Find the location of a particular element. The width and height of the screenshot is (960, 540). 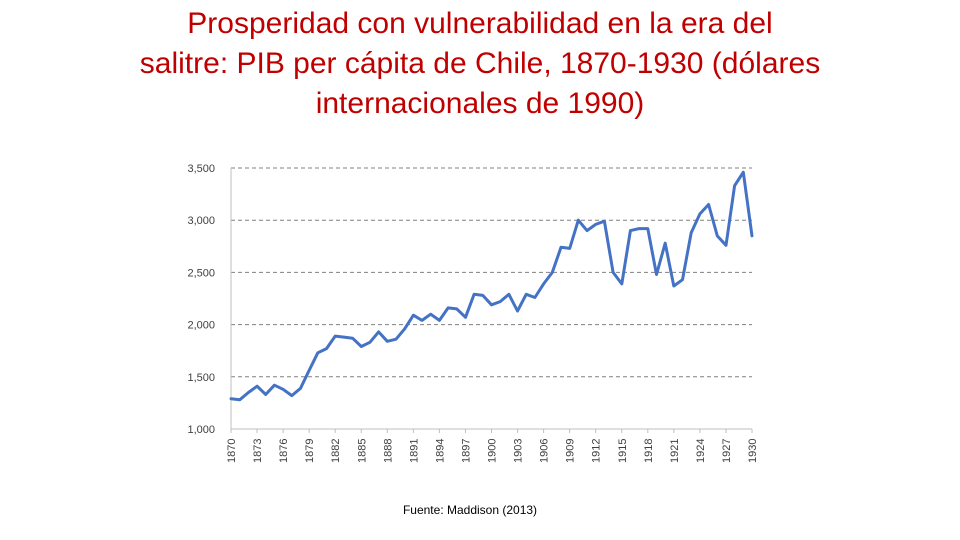

x-tick-label: 1876 is located at coordinates (284, 451).